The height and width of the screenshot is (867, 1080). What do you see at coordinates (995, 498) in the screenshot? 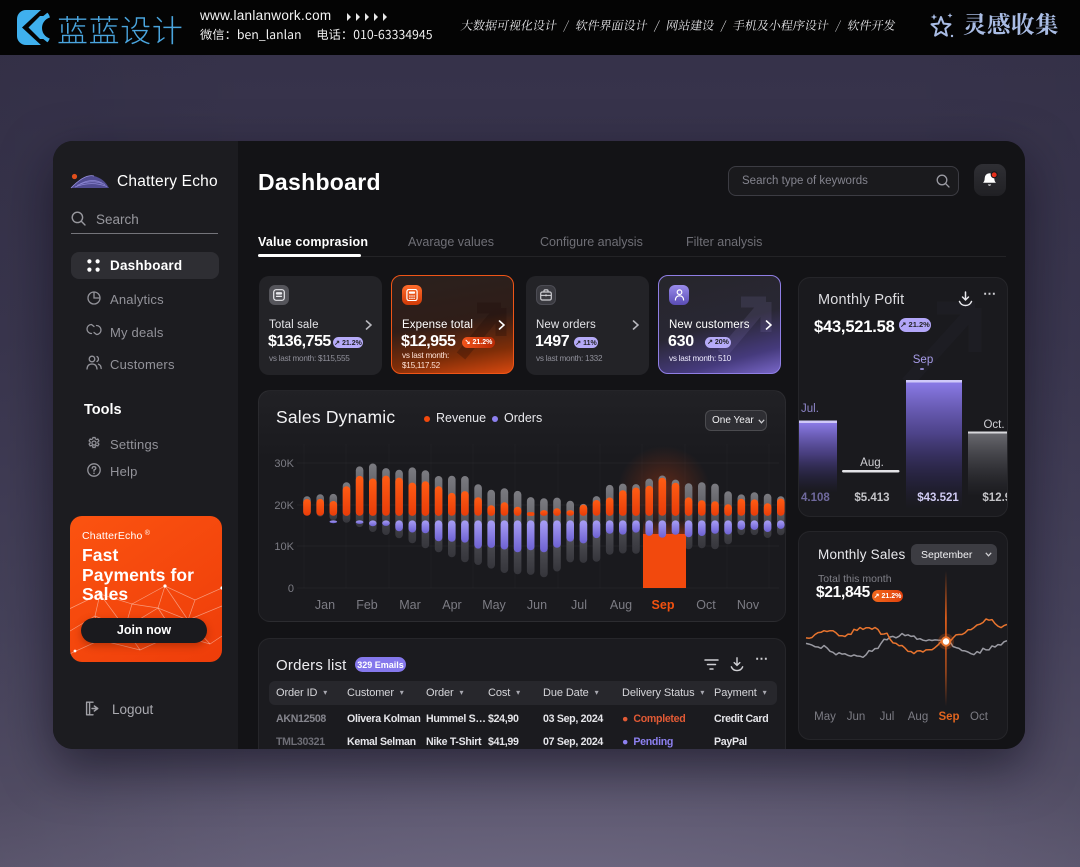
I see `svg-text: $12.98` at bounding box center [995, 498].